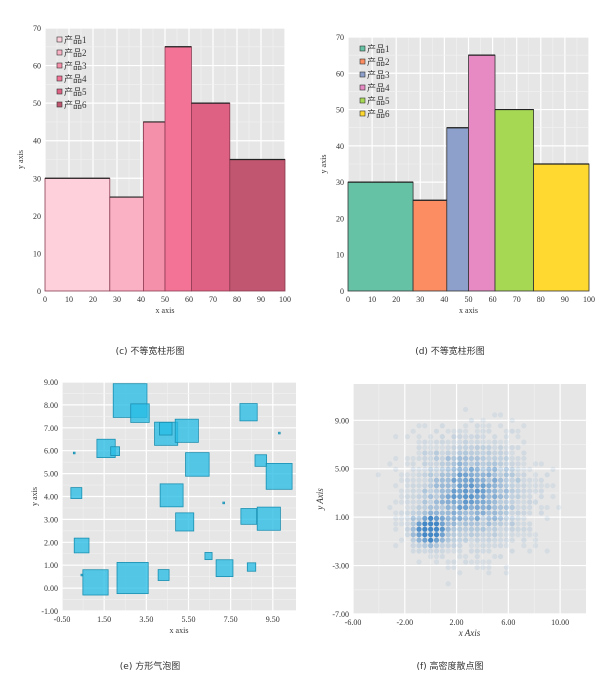 This screenshot has height=674, width=600. Describe the element at coordinates (178, 169) in the screenshot. I see `bar-产品4` at that location.